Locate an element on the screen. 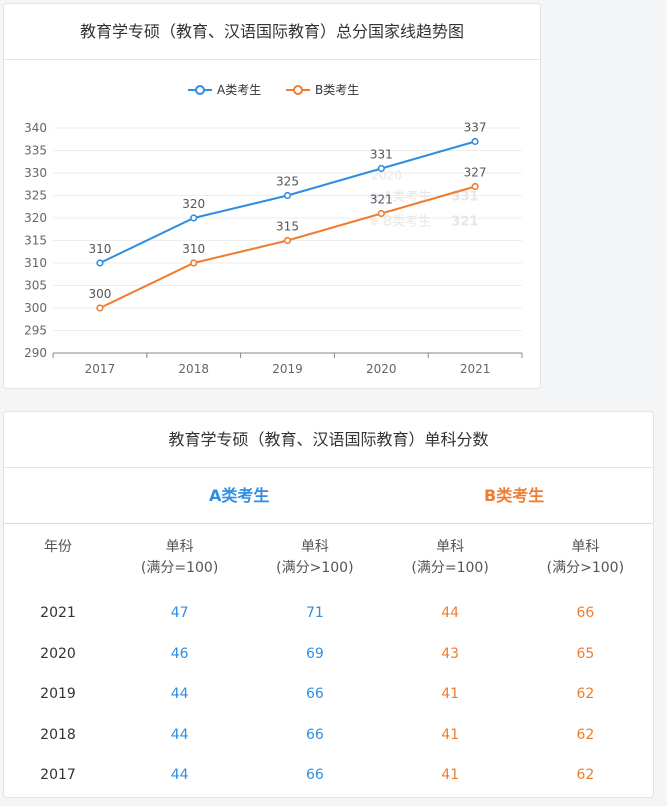 The height and width of the screenshot is (806, 667). series-line is located at coordinates (287, 247).